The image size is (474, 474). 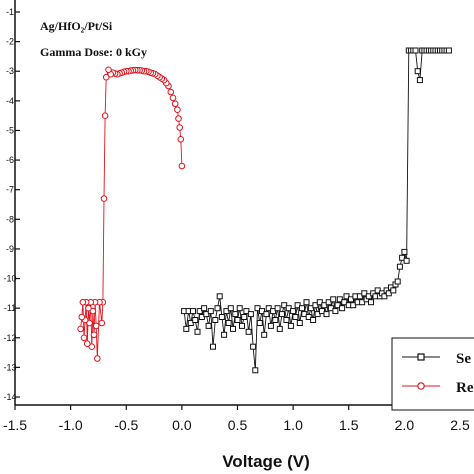 What do you see at coordinates (9, 397) in the screenshot?
I see `y-tick-label: -14` at bounding box center [9, 397].